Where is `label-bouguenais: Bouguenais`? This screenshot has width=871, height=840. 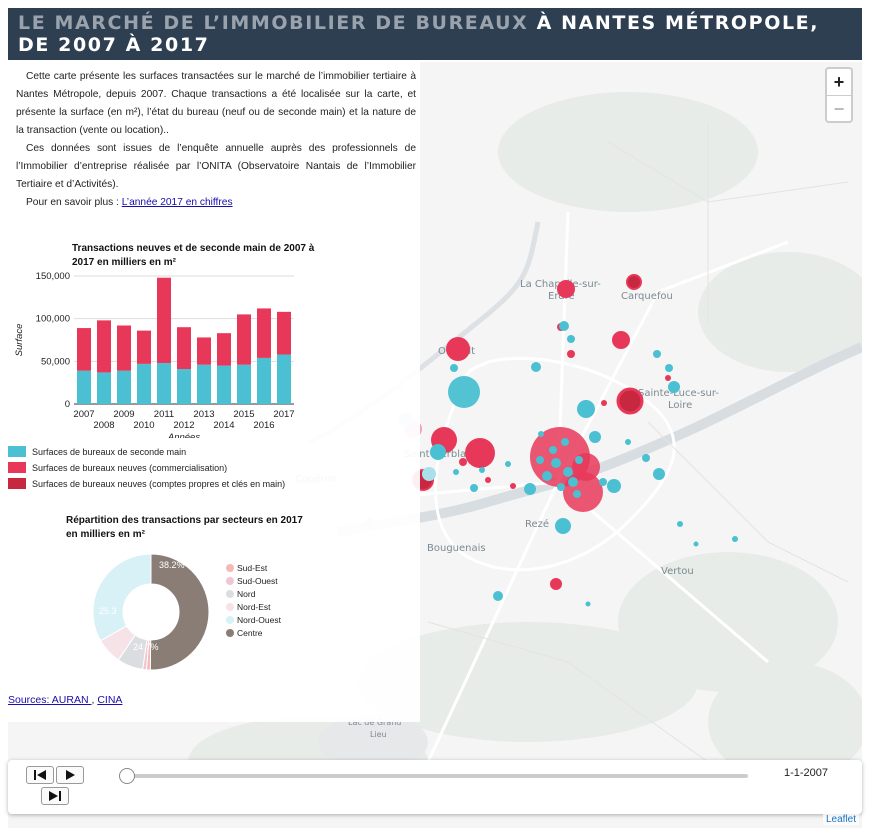 label-bouguenais: Bouguenais is located at coordinates (456, 548).